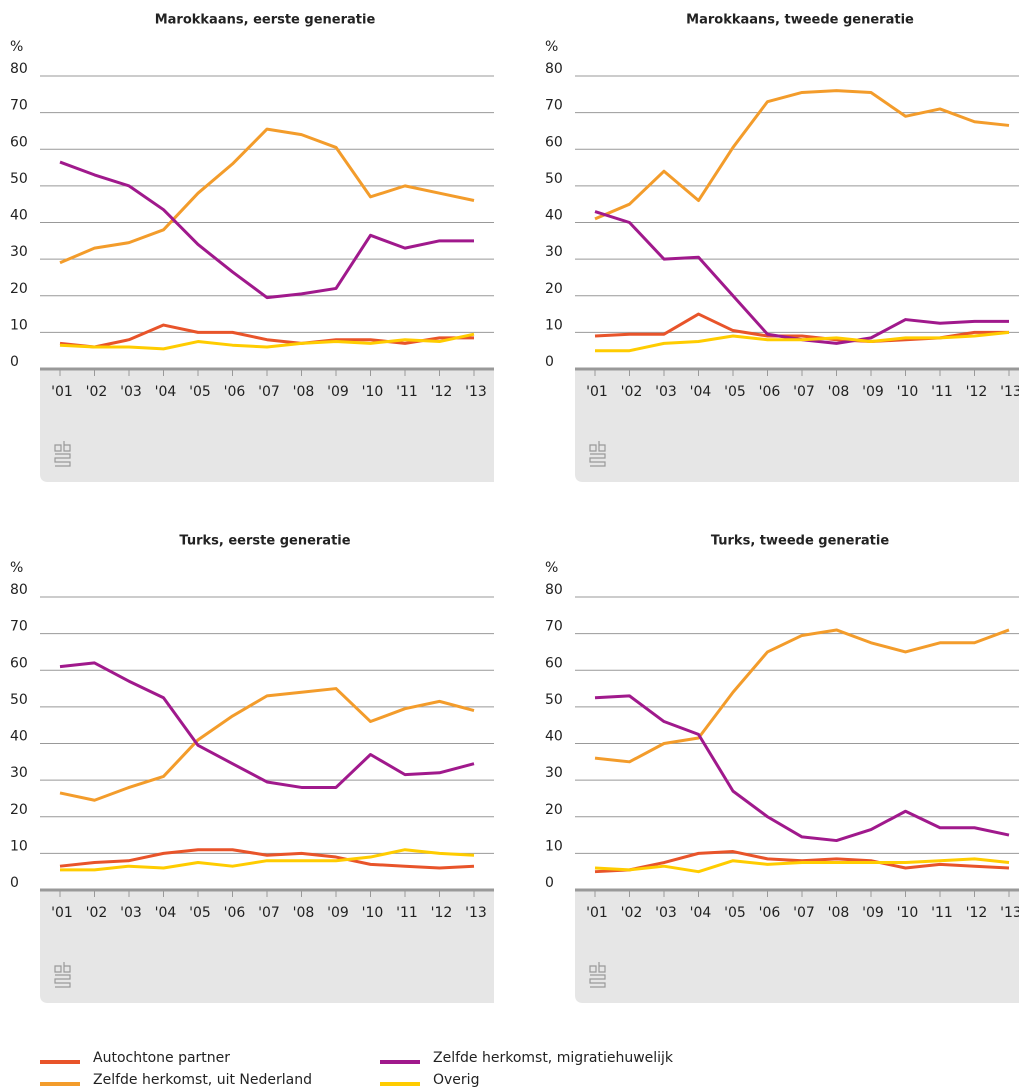 This screenshot has width=1019, height=1092. I want to click on chart-title: Marokkaans, tweede generatie, so click(800, 20).